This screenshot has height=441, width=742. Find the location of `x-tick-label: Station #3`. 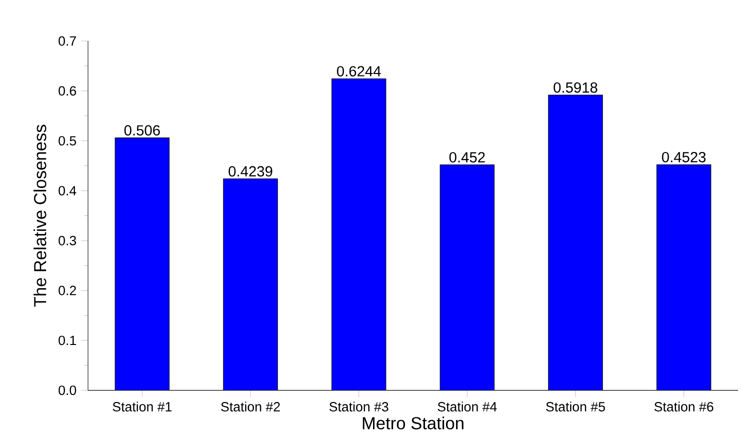

x-tick-label: Station #3 is located at coordinates (358, 407).